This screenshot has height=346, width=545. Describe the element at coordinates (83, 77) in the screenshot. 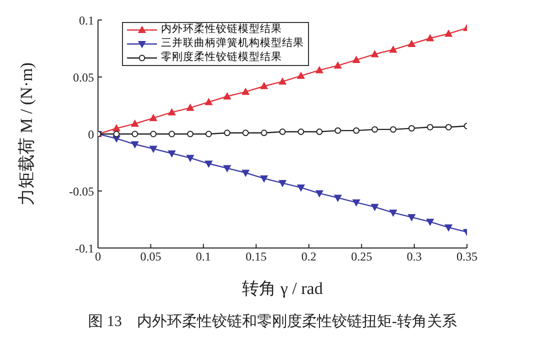

I see `y-tick-label: 0.05` at that location.